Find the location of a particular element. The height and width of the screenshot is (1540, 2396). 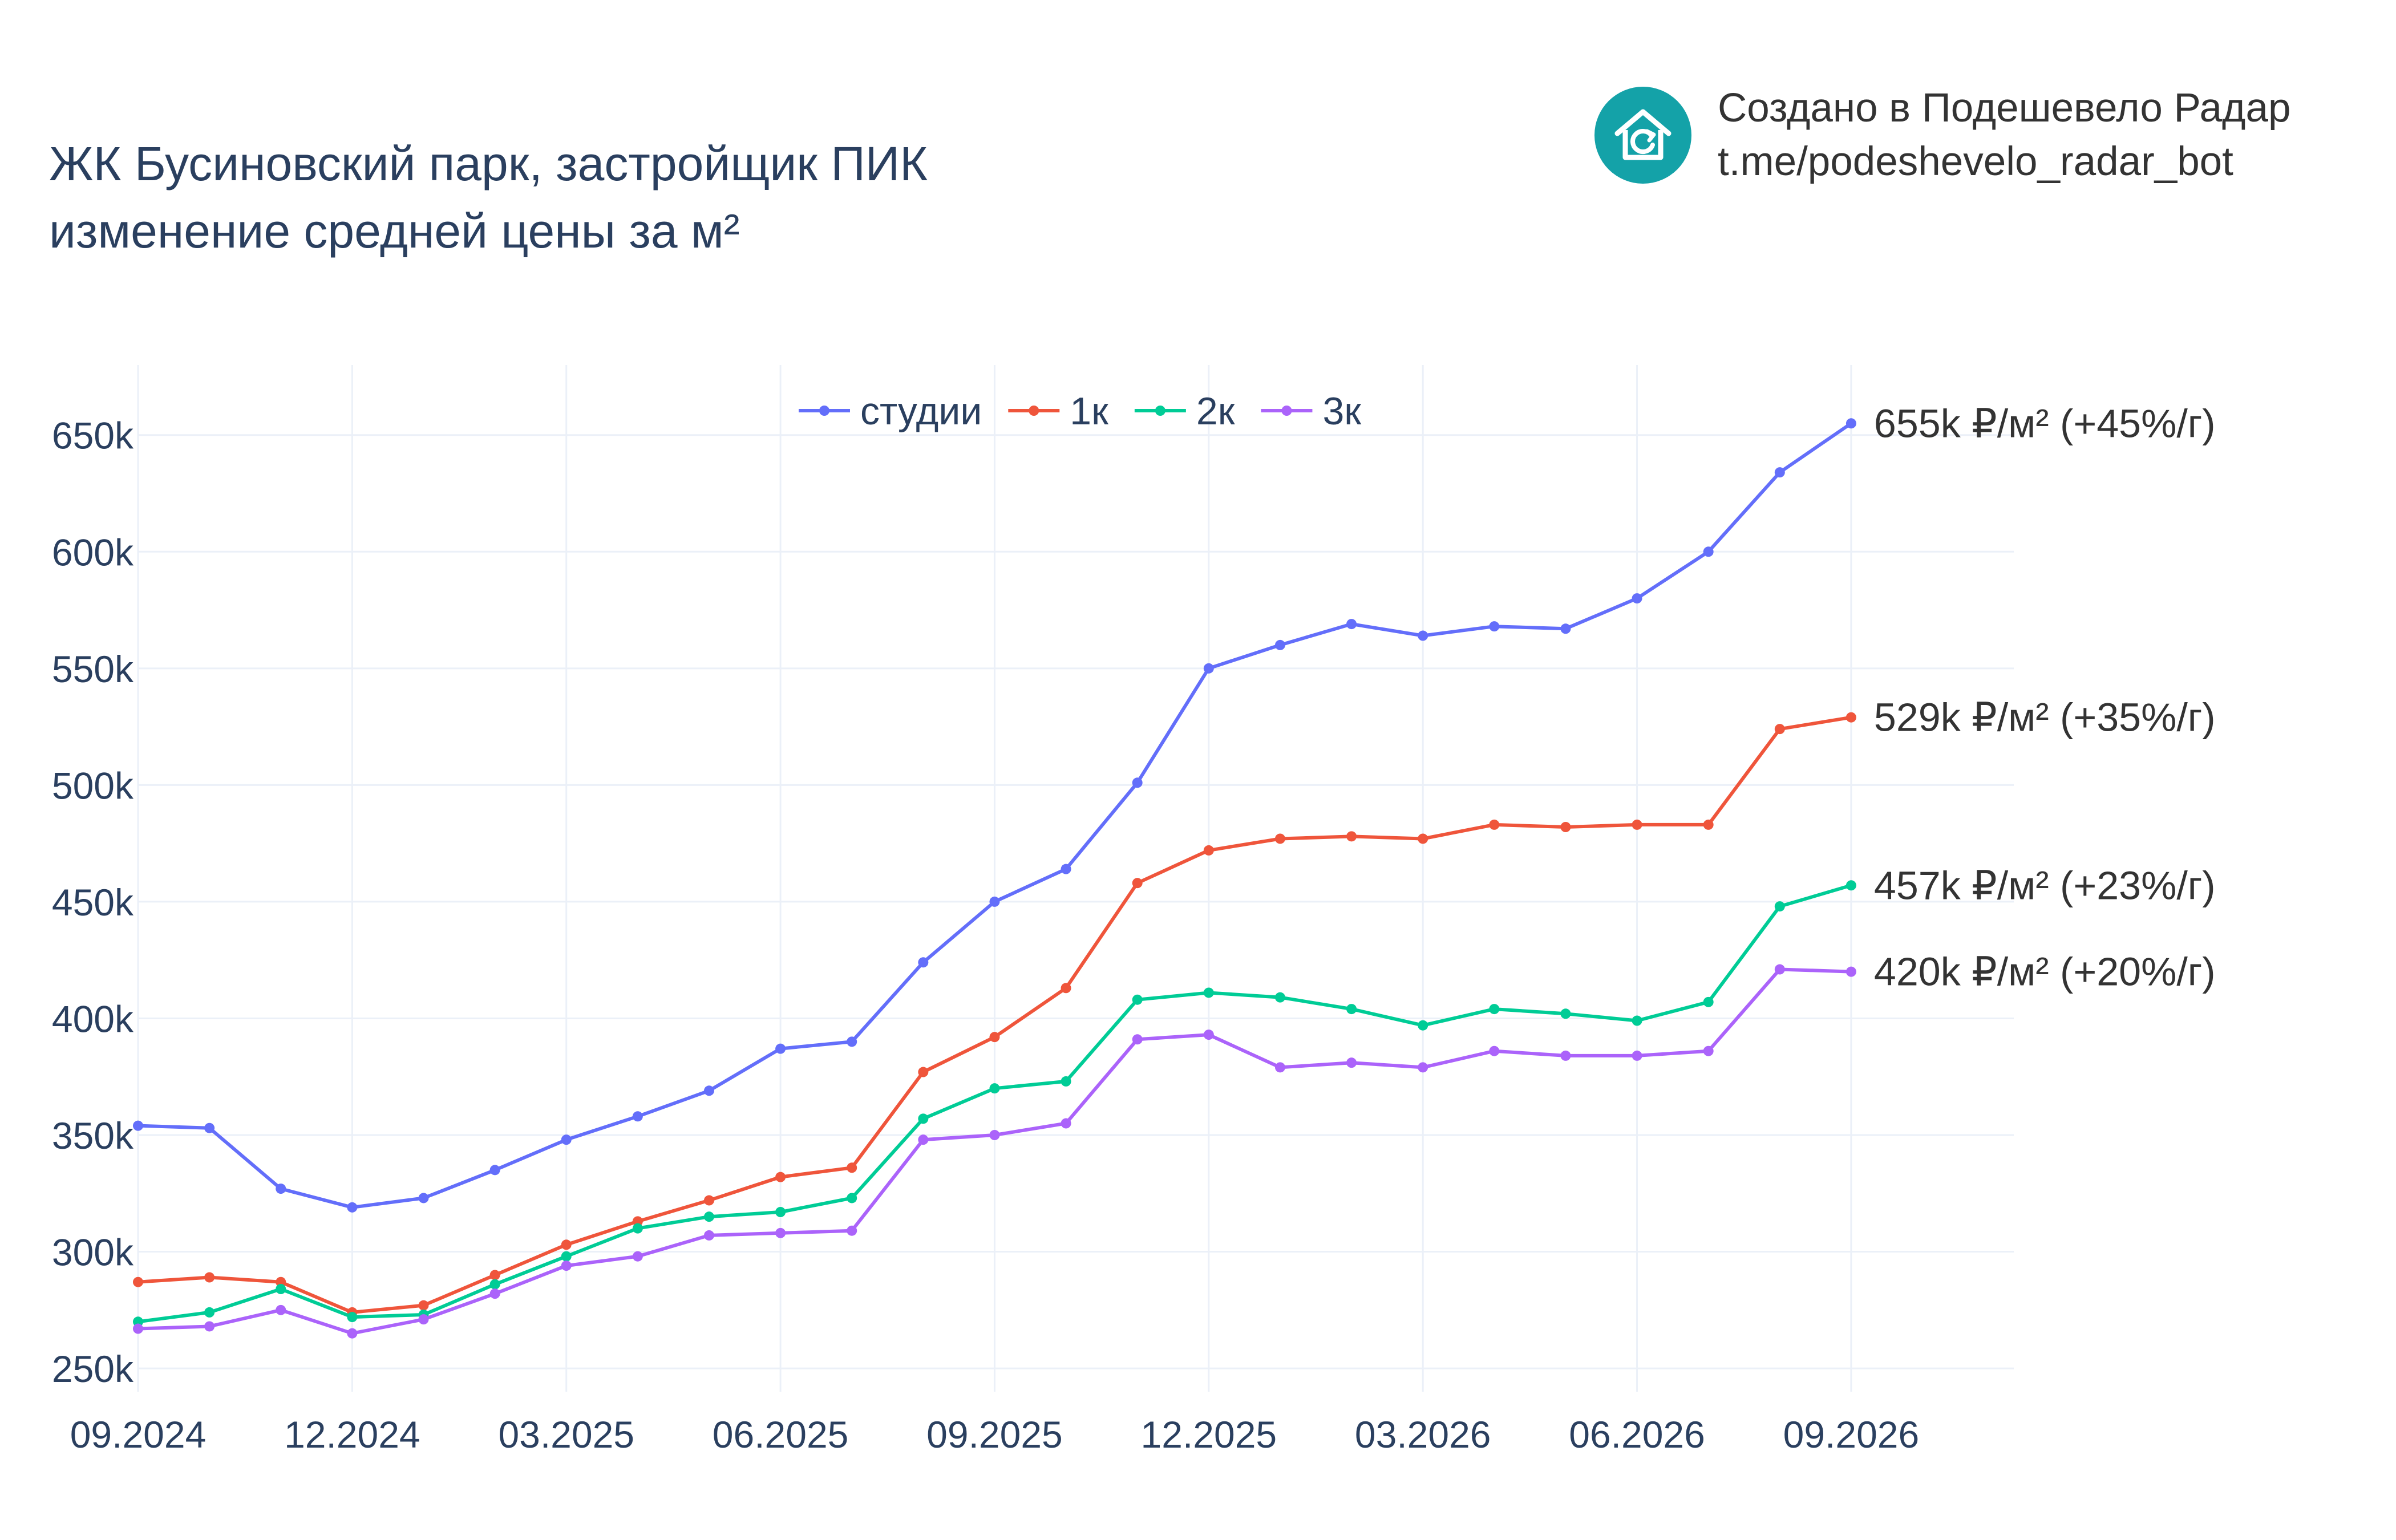

x-tick-label: 06.2026 is located at coordinates (1637, 1435).